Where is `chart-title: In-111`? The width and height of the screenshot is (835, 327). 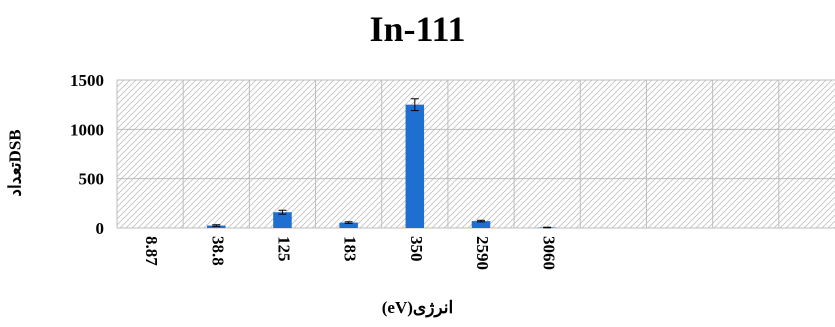 chart-title: In-111 is located at coordinates (417, 29).